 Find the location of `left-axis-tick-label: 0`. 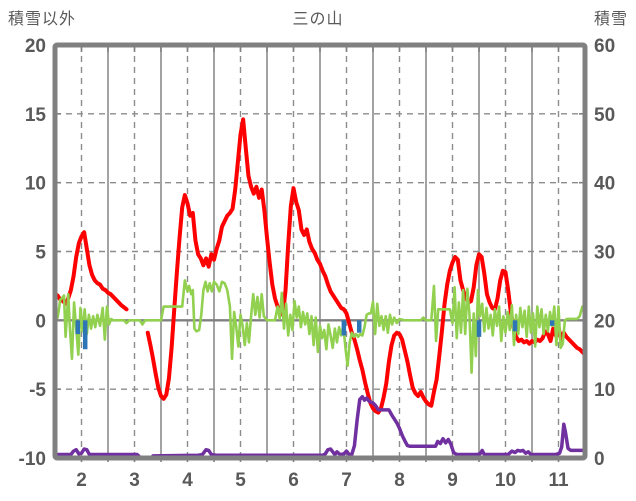

left-axis-tick-label: 0 is located at coordinates (40, 321).